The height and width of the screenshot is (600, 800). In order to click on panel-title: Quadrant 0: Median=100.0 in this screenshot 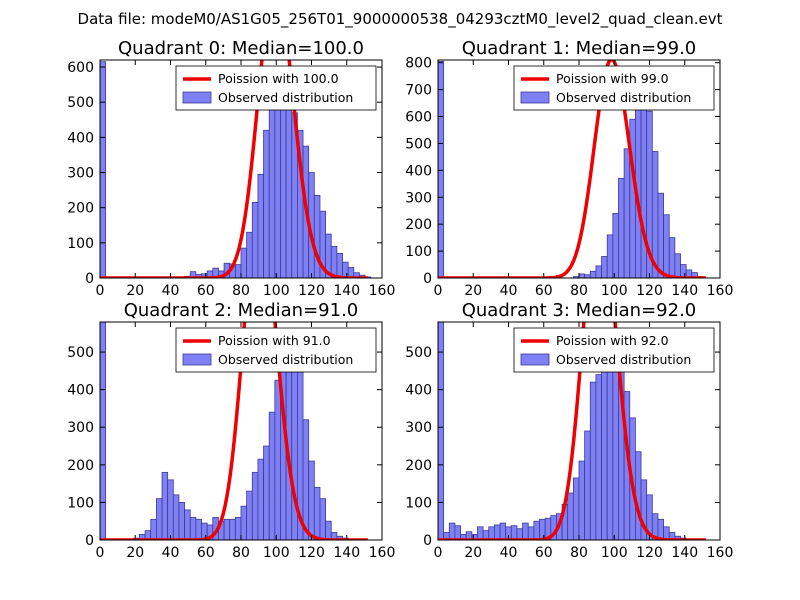, I will do `click(241, 48)`.